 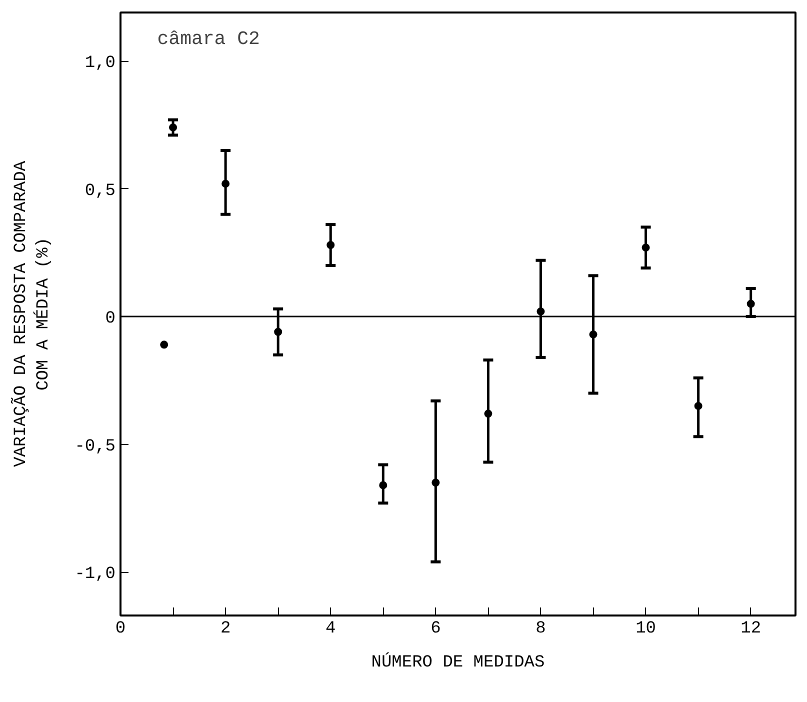 I want to click on annotation: câmara C2, so click(x=208, y=39).